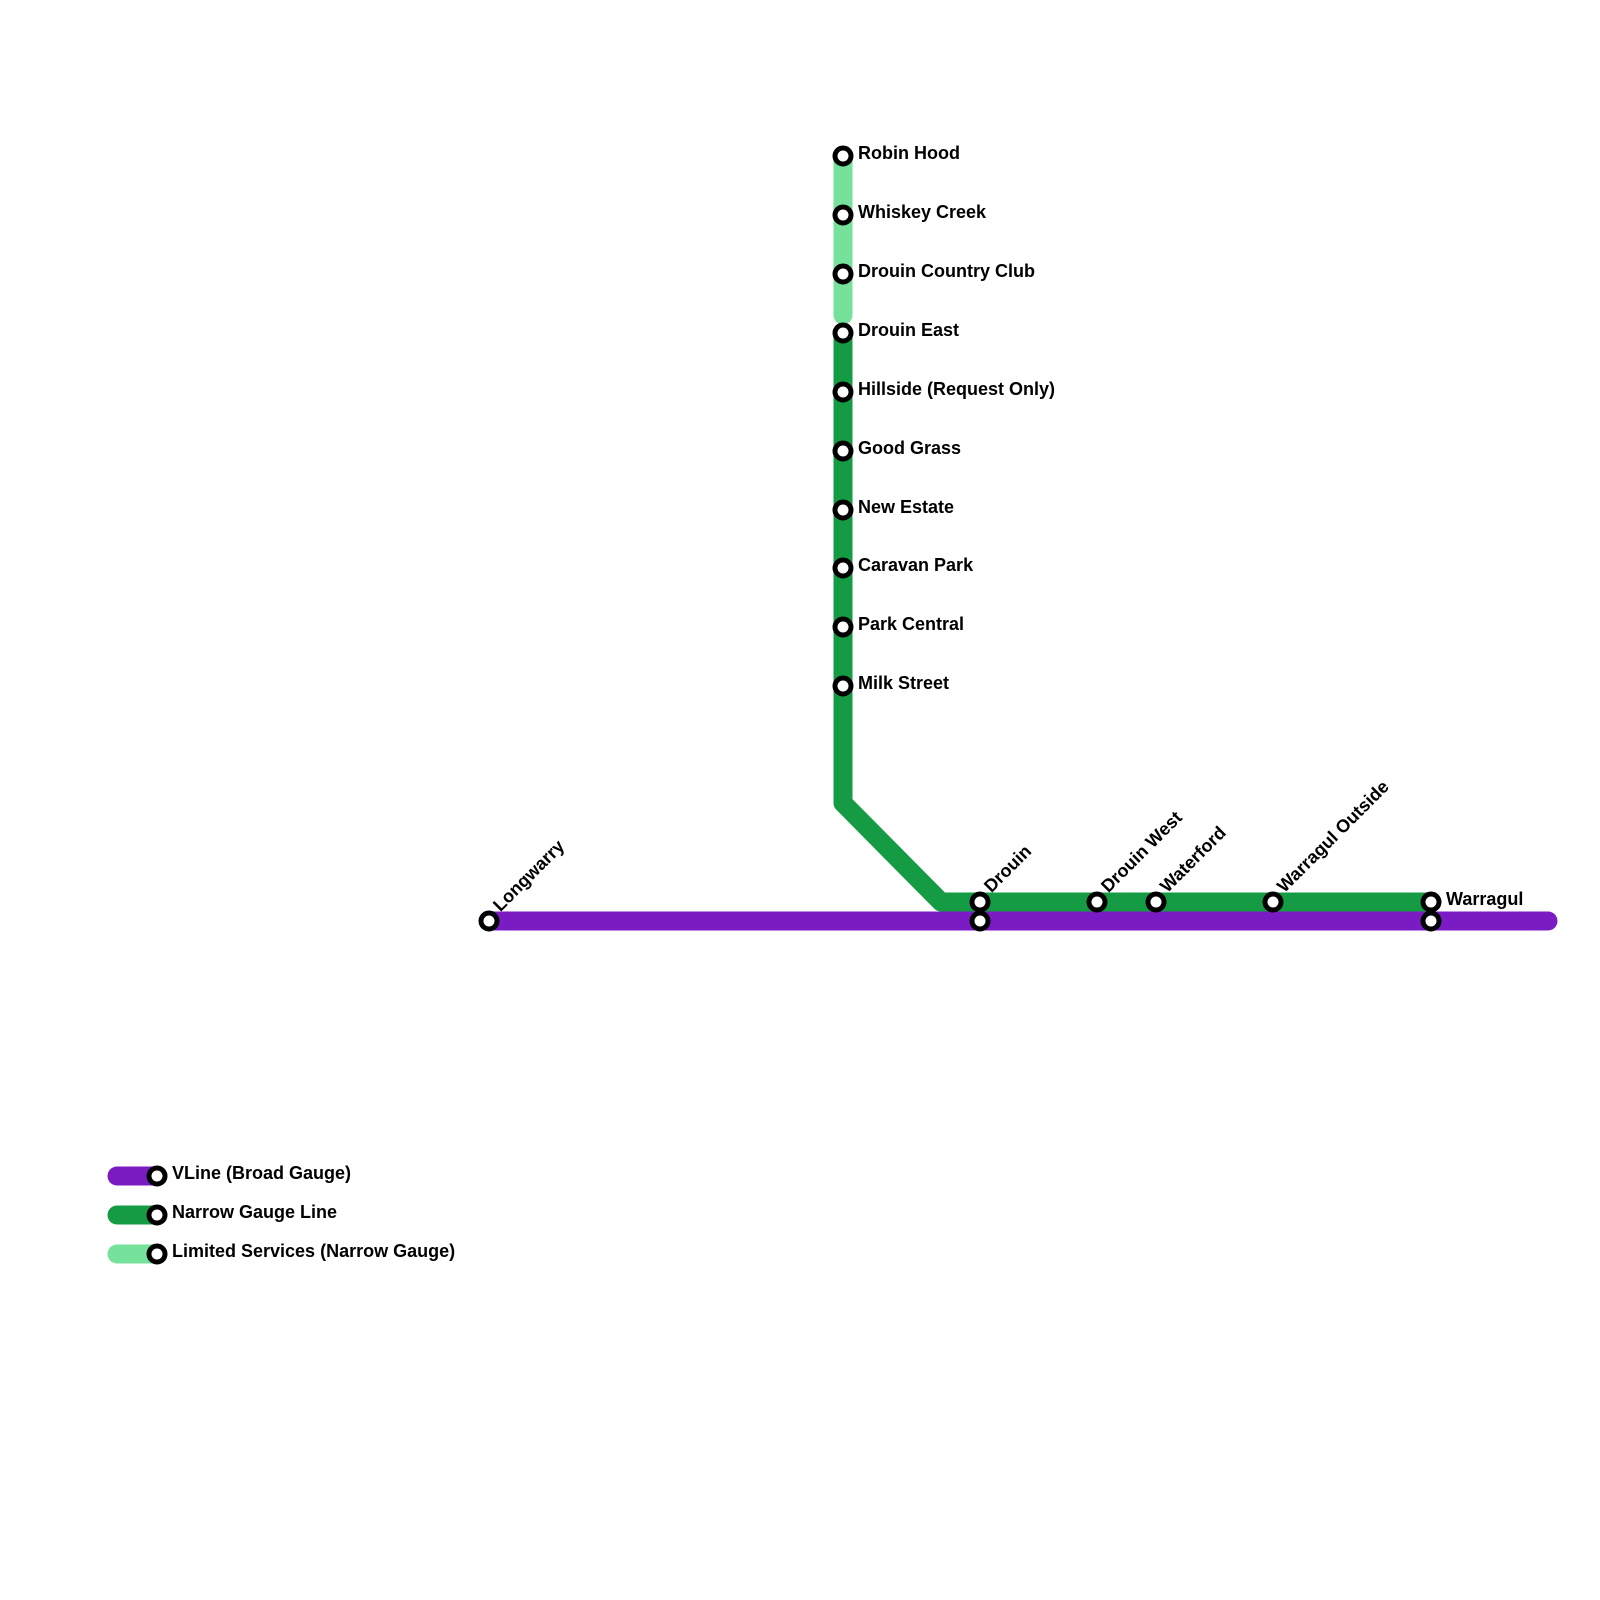  Describe the element at coordinates (922, 212) in the screenshot. I see `station-label: Whiskey Creek` at that location.